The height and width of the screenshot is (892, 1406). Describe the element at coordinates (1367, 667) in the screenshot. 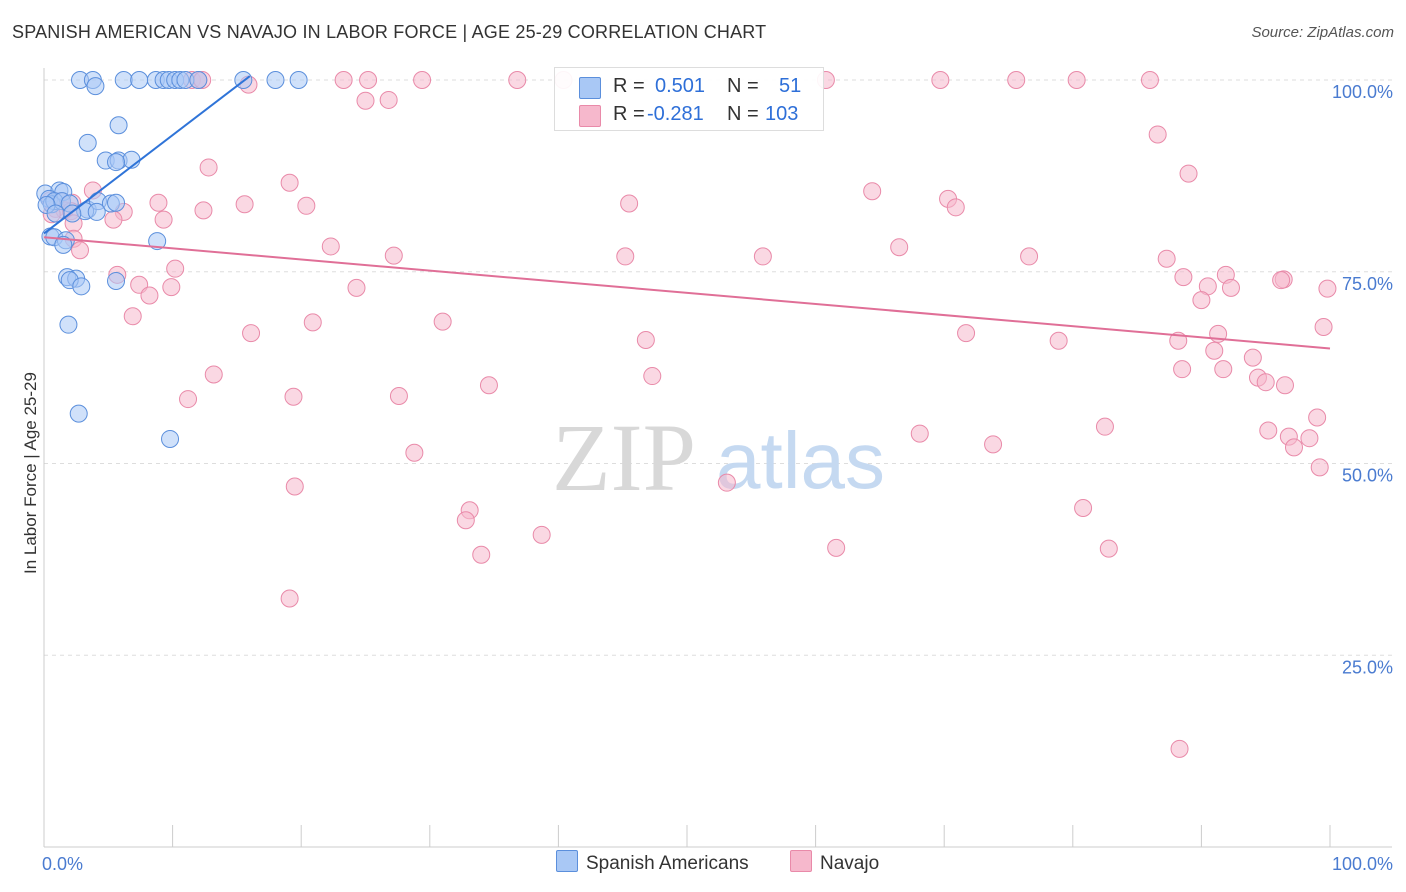

I see `y-tick-label: 25.0%` at that location.